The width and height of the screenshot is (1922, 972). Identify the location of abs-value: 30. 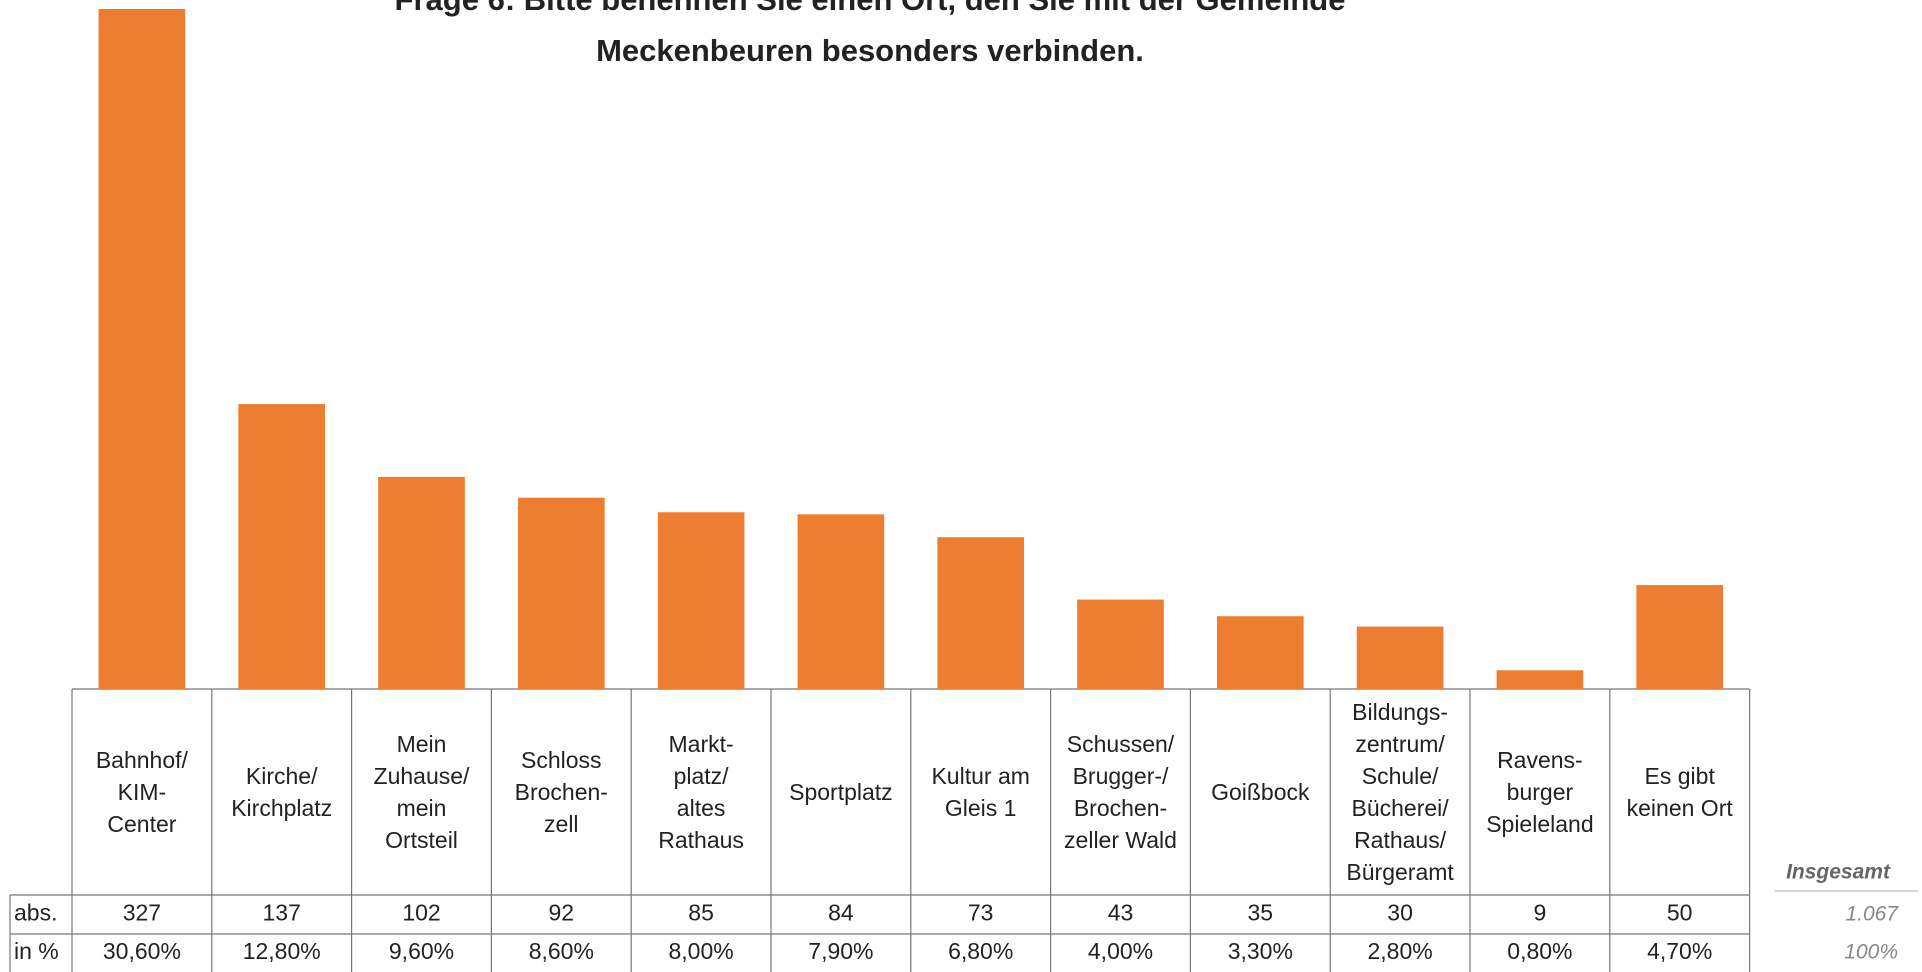
(1400, 913).